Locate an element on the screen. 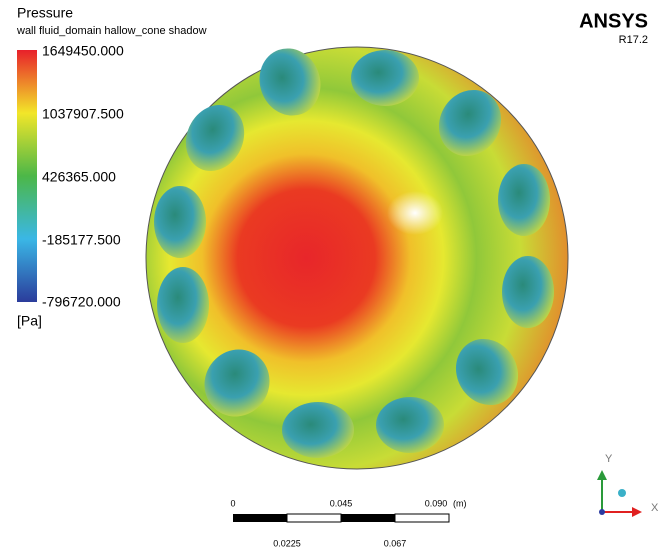 The width and height of the screenshot is (671, 547). scale-label: 0.067 is located at coordinates (395, 542).